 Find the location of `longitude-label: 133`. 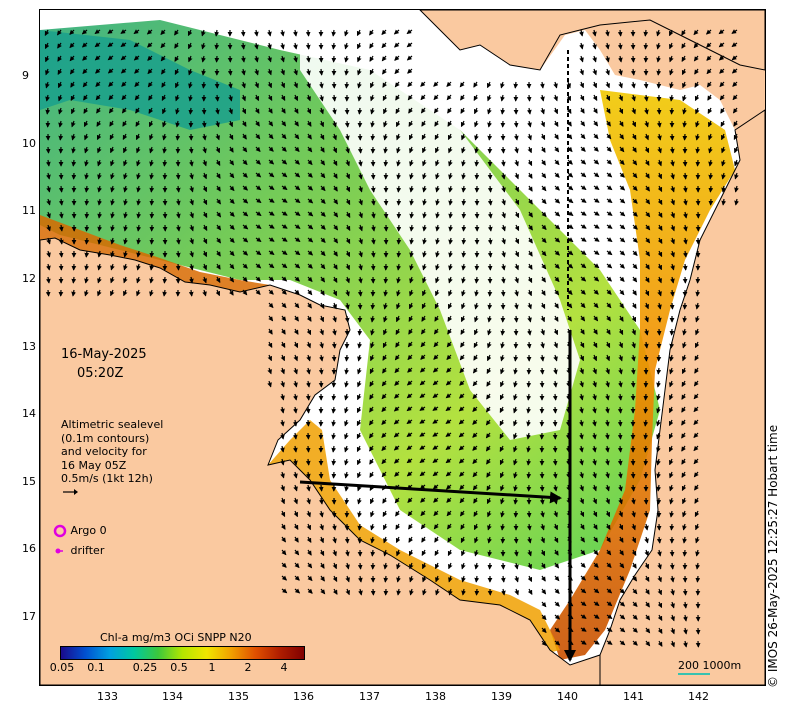

longitude-label: 133 is located at coordinates (107, 696).